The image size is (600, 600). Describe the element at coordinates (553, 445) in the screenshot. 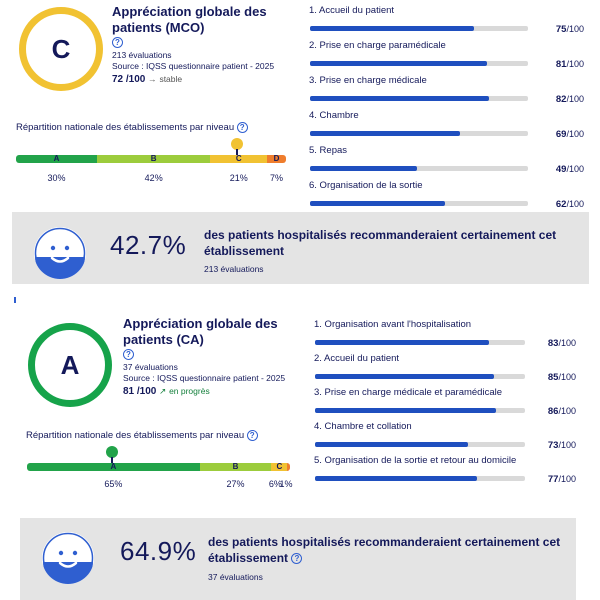

I see `indicator-score-value: 73` at that location.